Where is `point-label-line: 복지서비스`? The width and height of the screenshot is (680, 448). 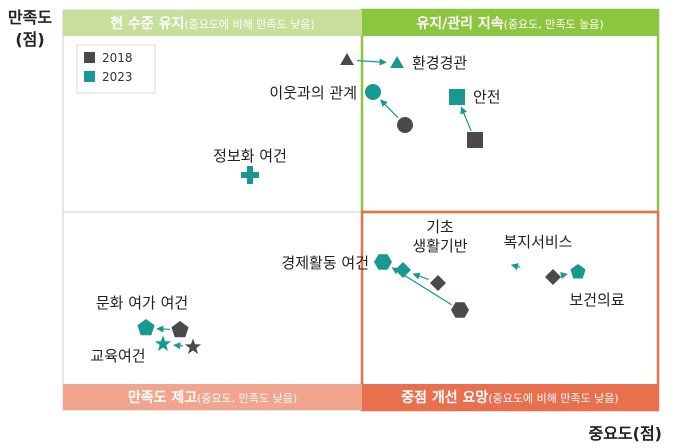
point-label-line: 복지서비스 is located at coordinates (537, 242).